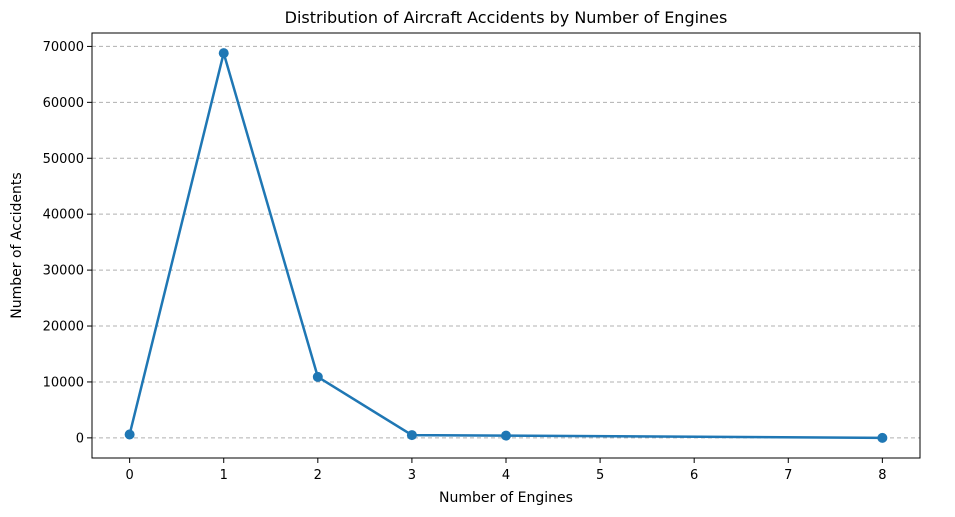 The image size is (955, 517). What do you see at coordinates (318, 475) in the screenshot?
I see `x-tick-label: 2` at bounding box center [318, 475].